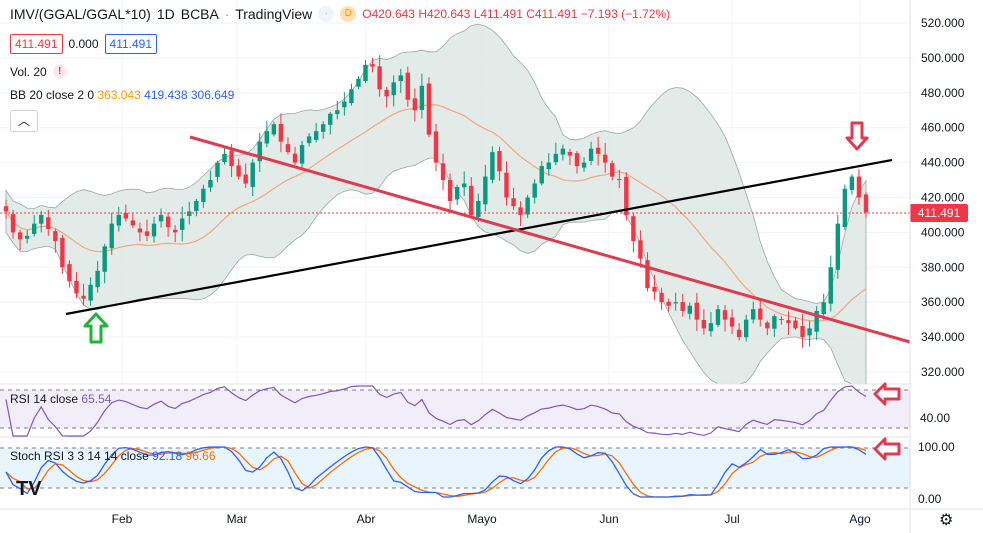  Describe the element at coordinates (857, 136) in the screenshot. I see `red-down-arrow-icon` at that location.